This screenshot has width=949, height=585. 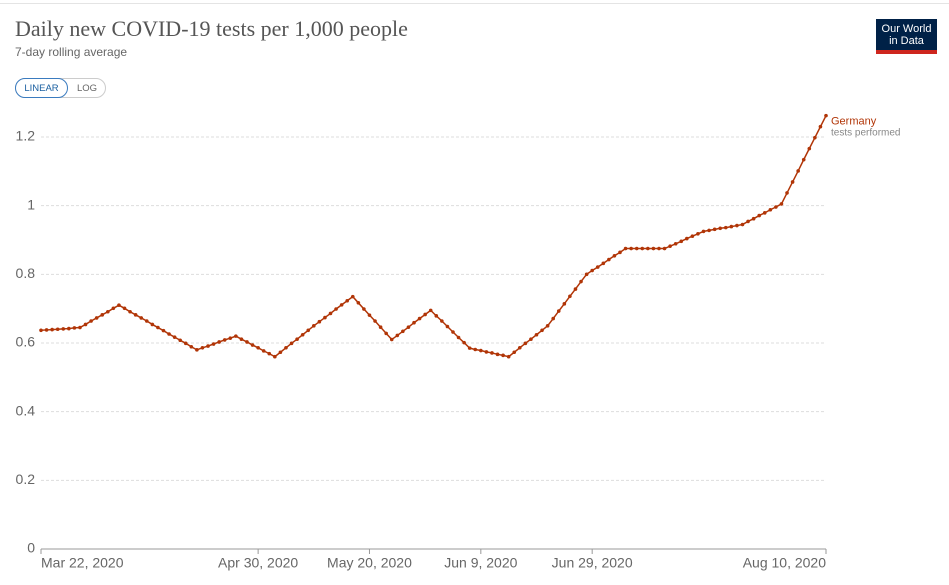 I want to click on logo-bar, so click(x=906, y=52).